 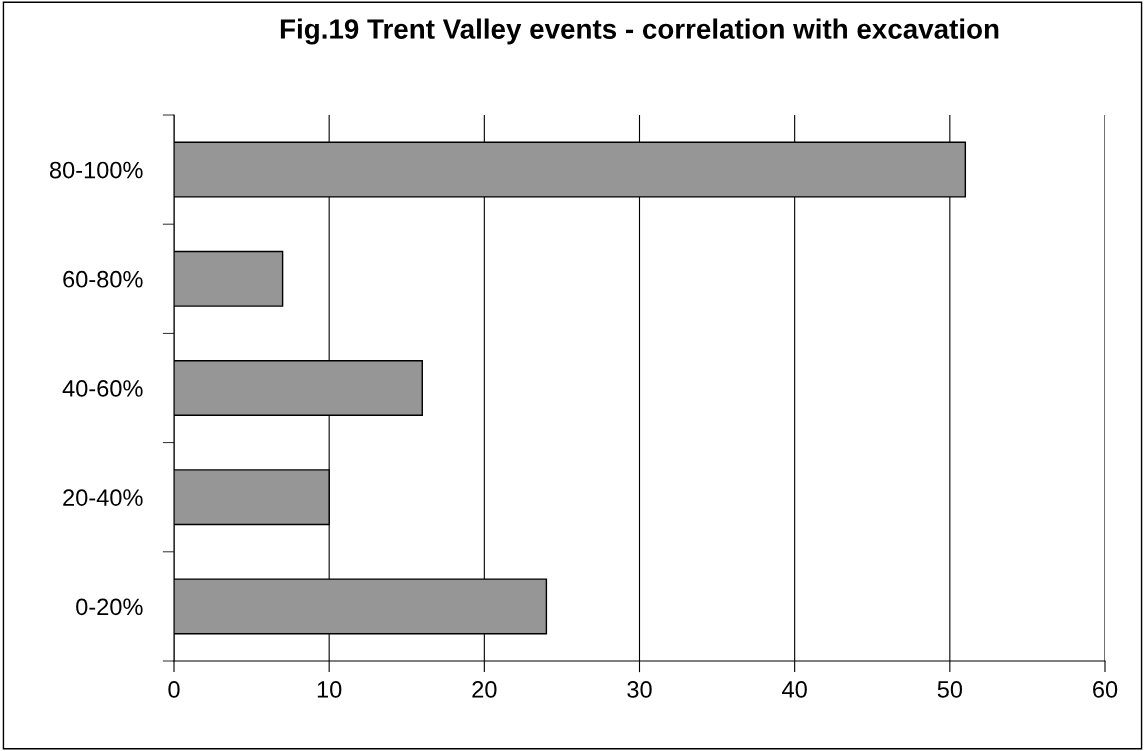 What do you see at coordinates (103, 497) in the screenshot?
I see `y-tick-label: 20-40%` at bounding box center [103, 497].